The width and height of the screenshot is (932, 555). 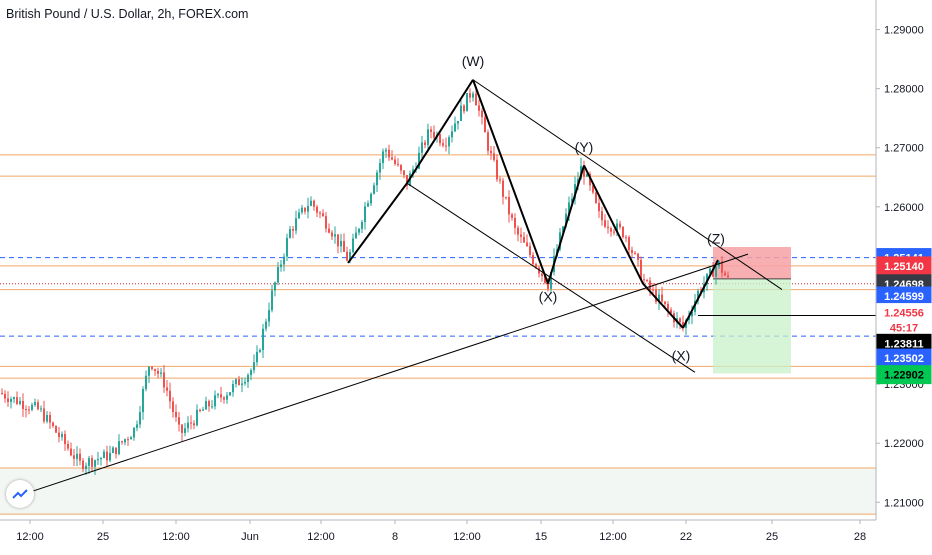 I want to click on wave-label: (W), so click(x=473, y=61).